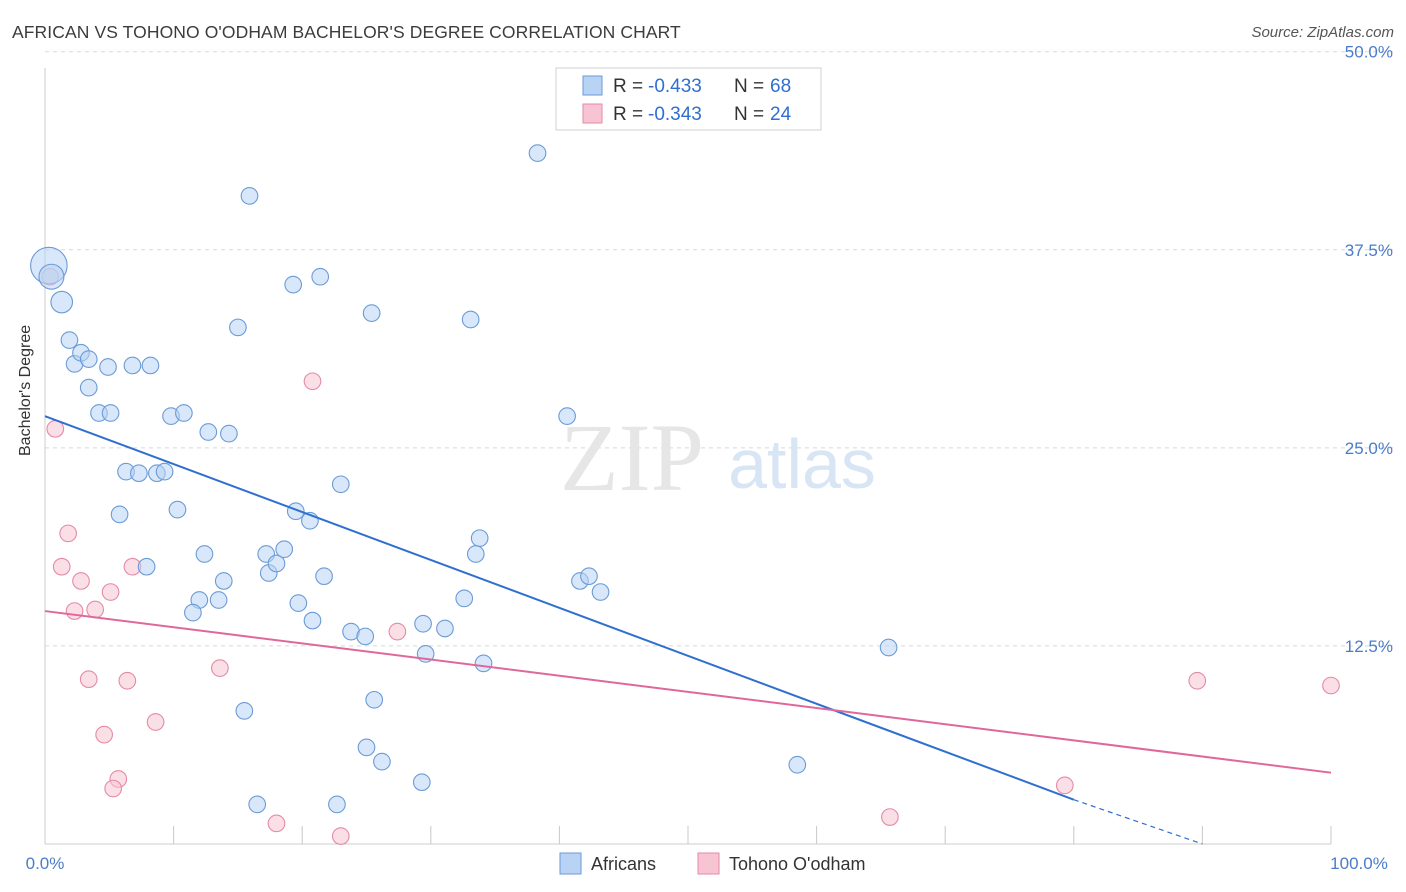 Image resolution: width=1406 pixels, height=892 pixels. Describe the element at coordinates (1369, 52) in the screenshot. I see `y-tick-label: 50.0%` at that location.